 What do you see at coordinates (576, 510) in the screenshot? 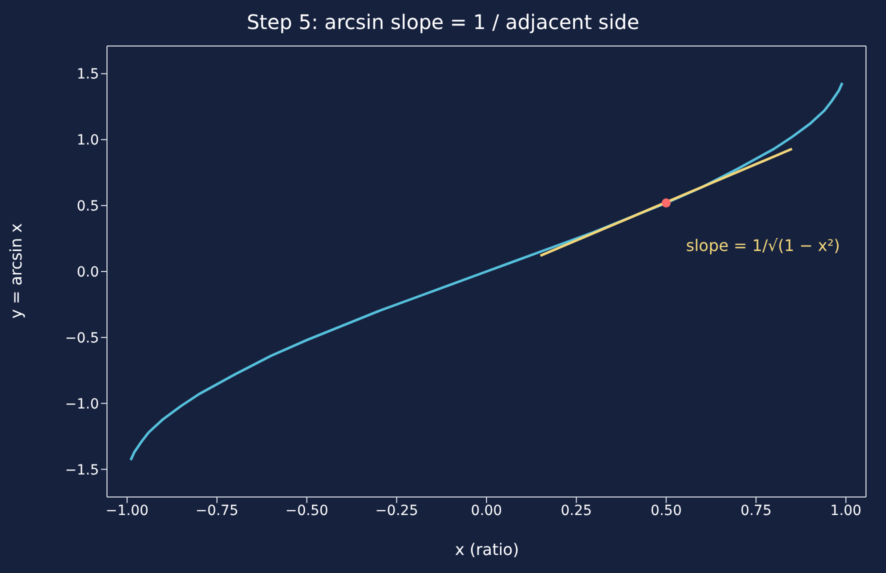
I see `x-tick-label: 0.25` at bounding box center [576, 510].